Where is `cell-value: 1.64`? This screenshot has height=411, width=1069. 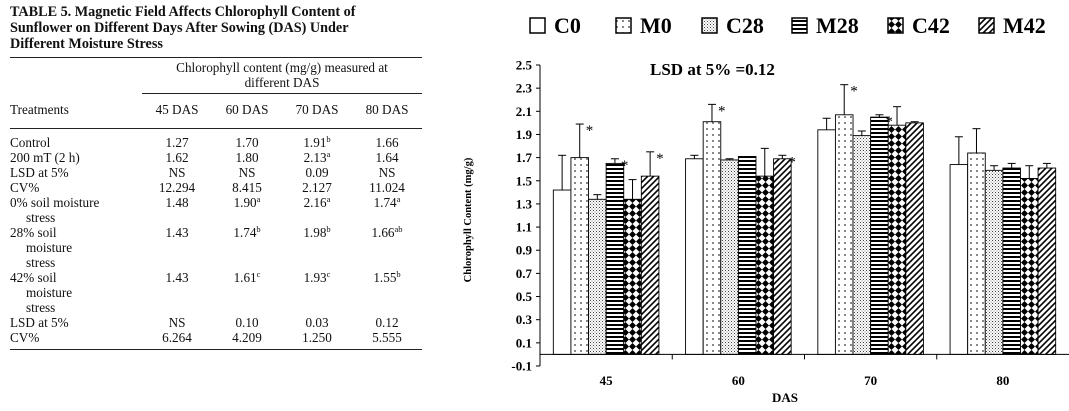 cell-value: 1.64 is located at coordinates (387, 157).